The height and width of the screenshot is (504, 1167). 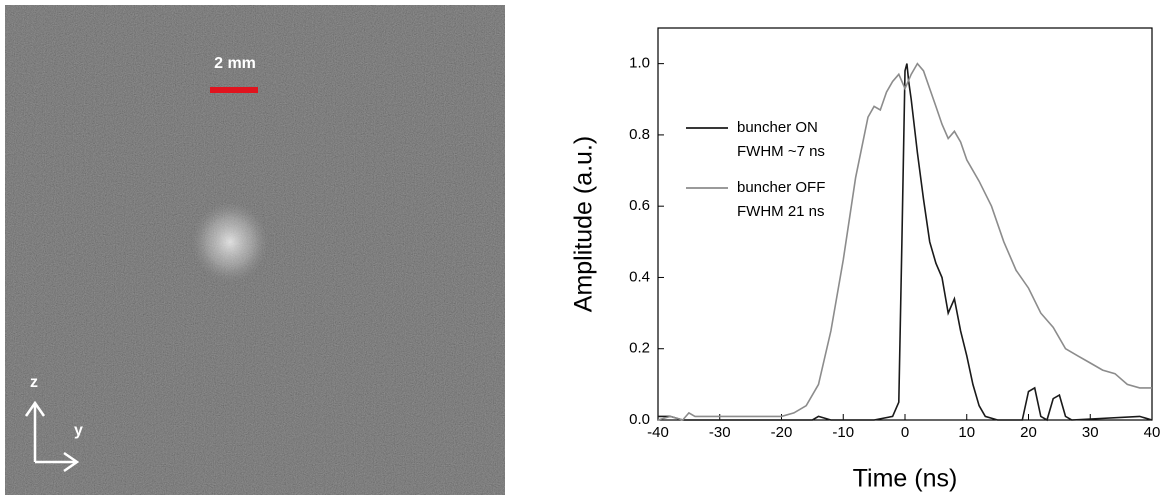 What do you see at coordinates (1152, 432) in the screenshot?
I see `x-tick-label: 40` at bounding box center [1152, 432].